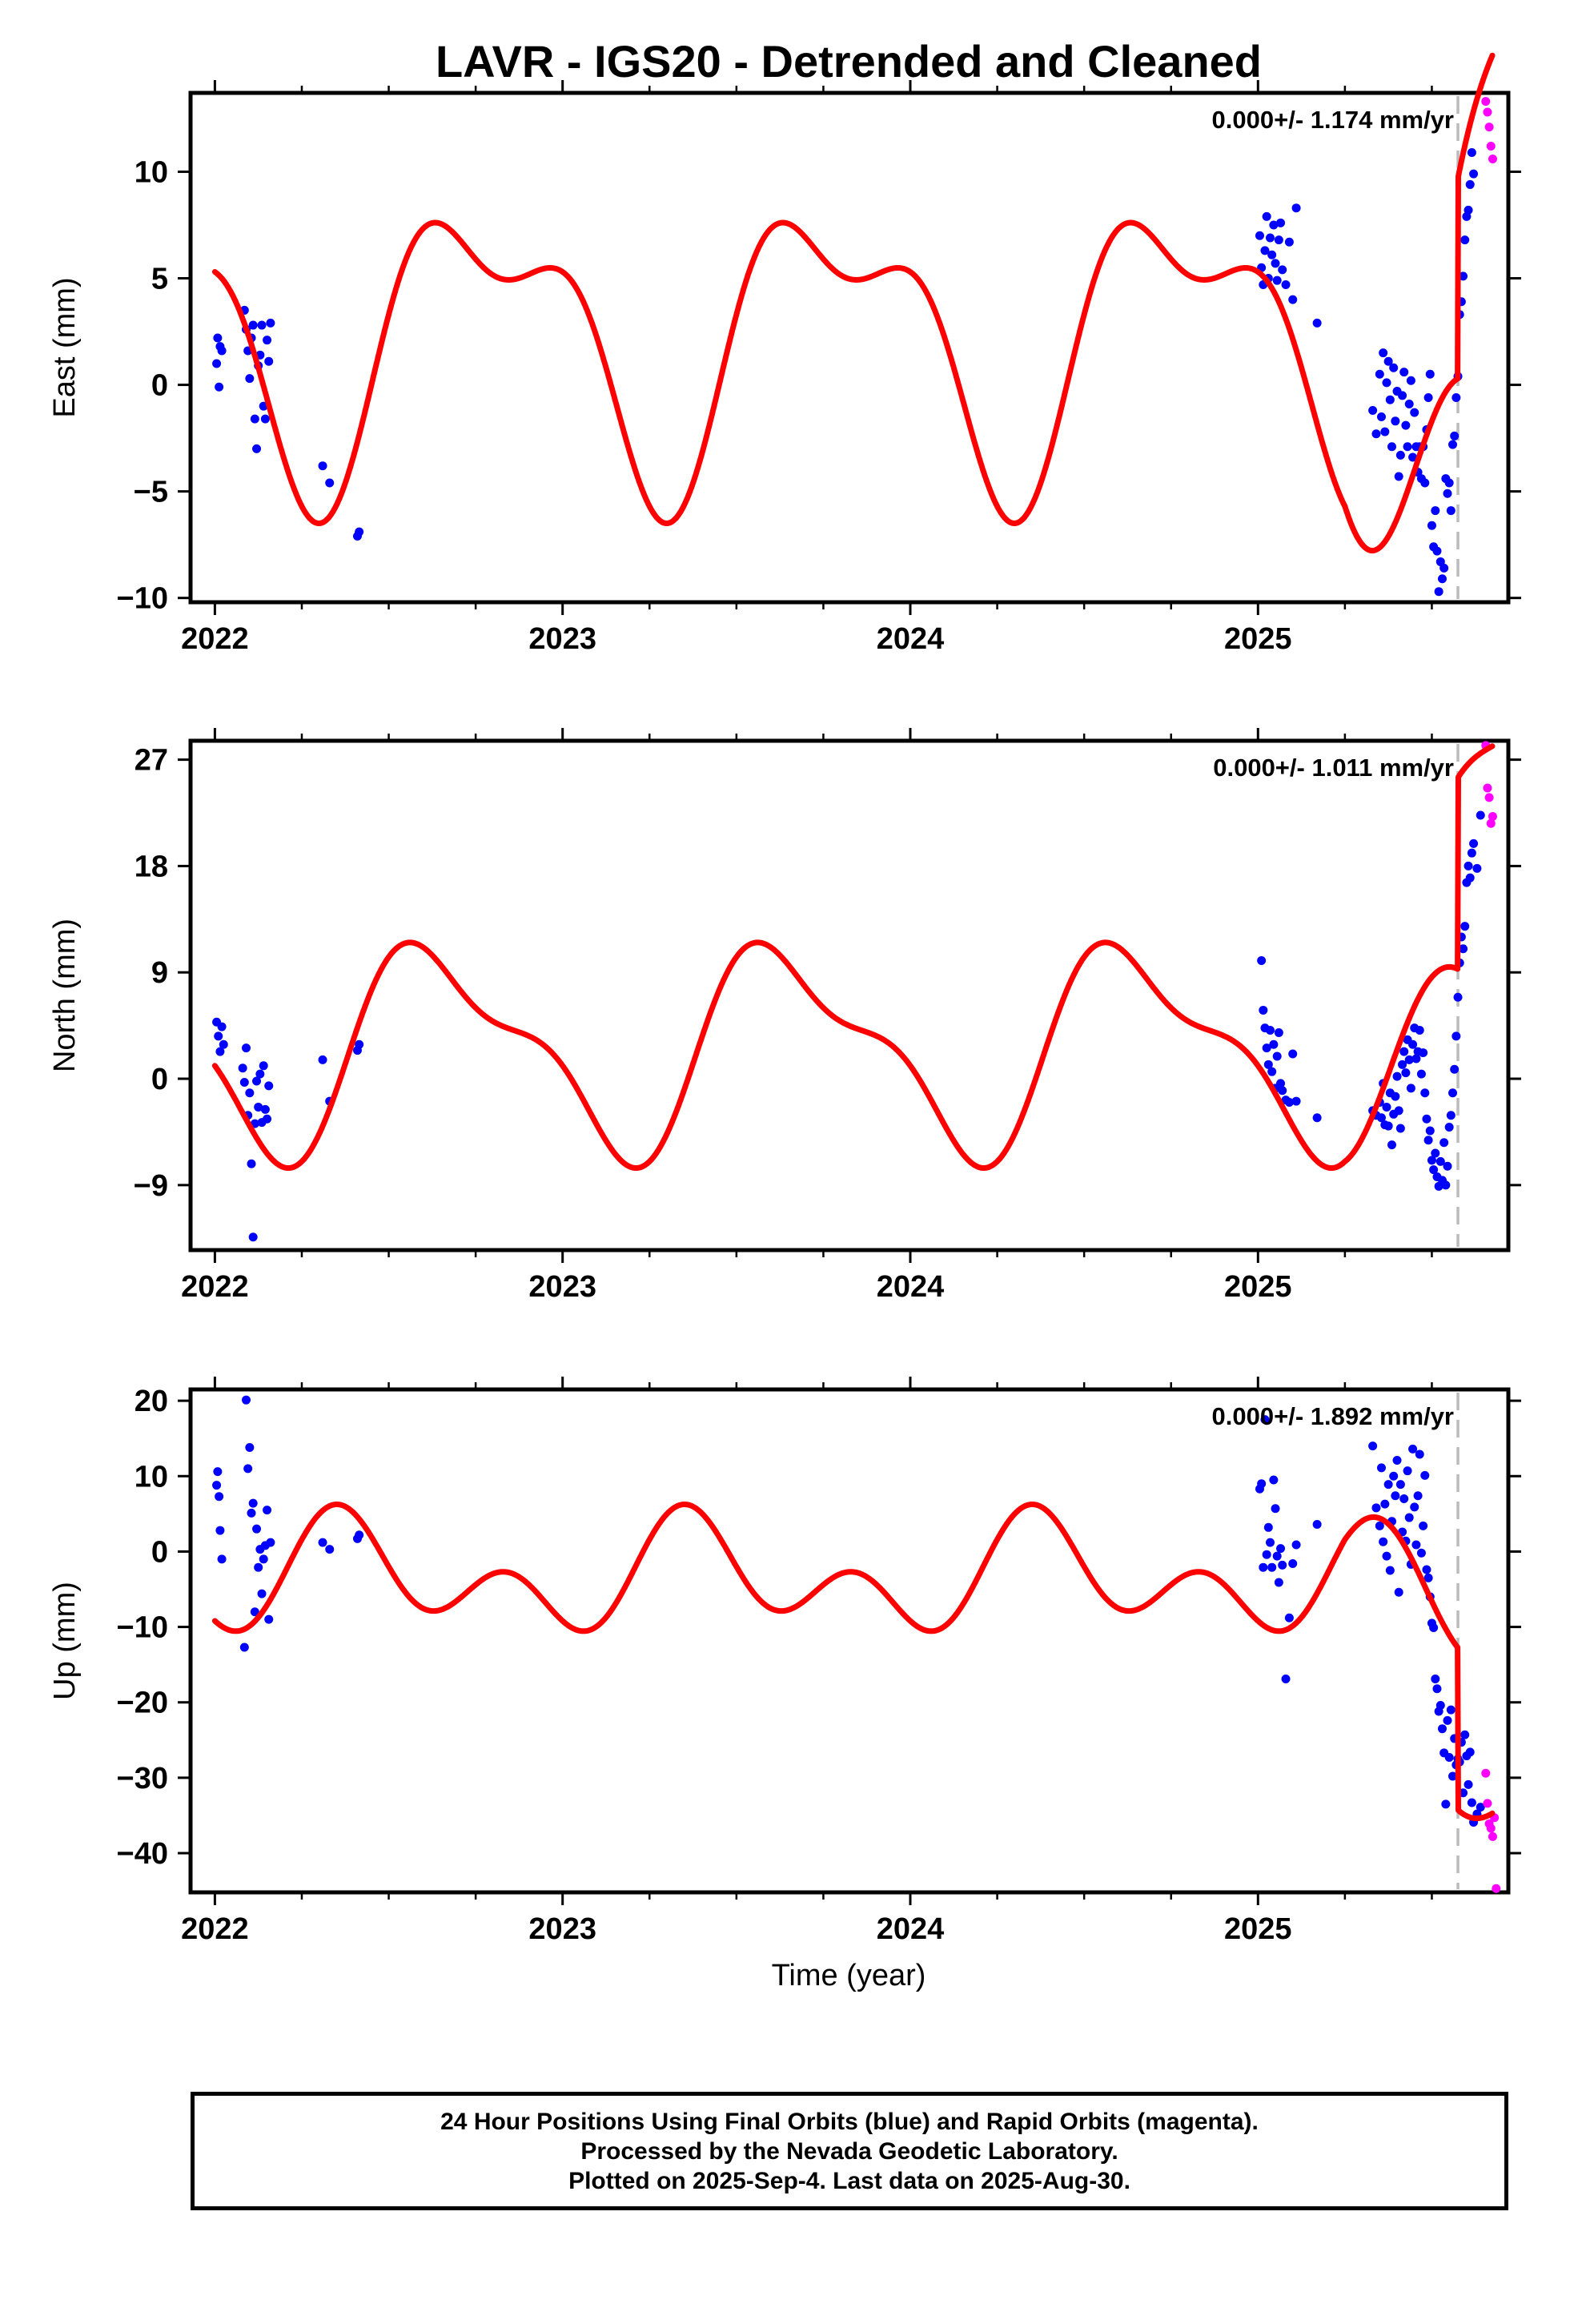  I want to click on x-tick-label: 2022, so click(215, 639).